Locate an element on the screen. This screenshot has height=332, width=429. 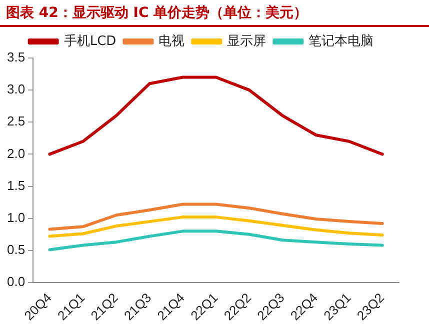
legend-label: 手机LCD is located at coordinates (90, 41).